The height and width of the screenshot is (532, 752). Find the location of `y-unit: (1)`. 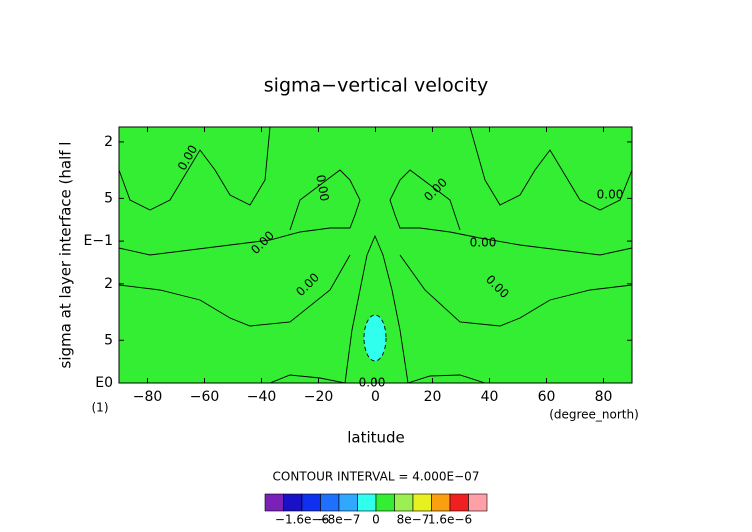

y-unit: (1) is located at coordinates (100, 408).